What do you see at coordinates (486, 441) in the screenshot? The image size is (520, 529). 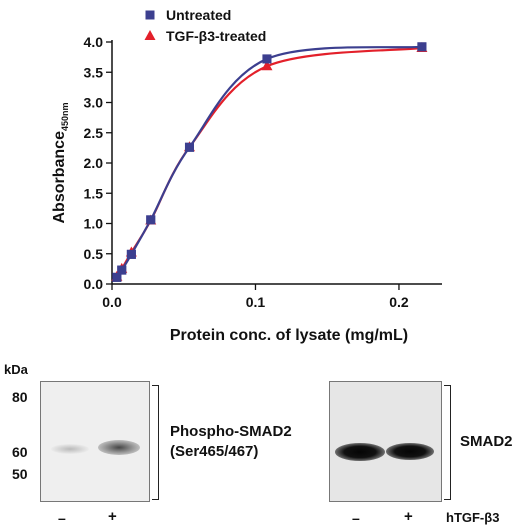 I see `smad2-label: SMAD2` at bounding box center [486, 441].